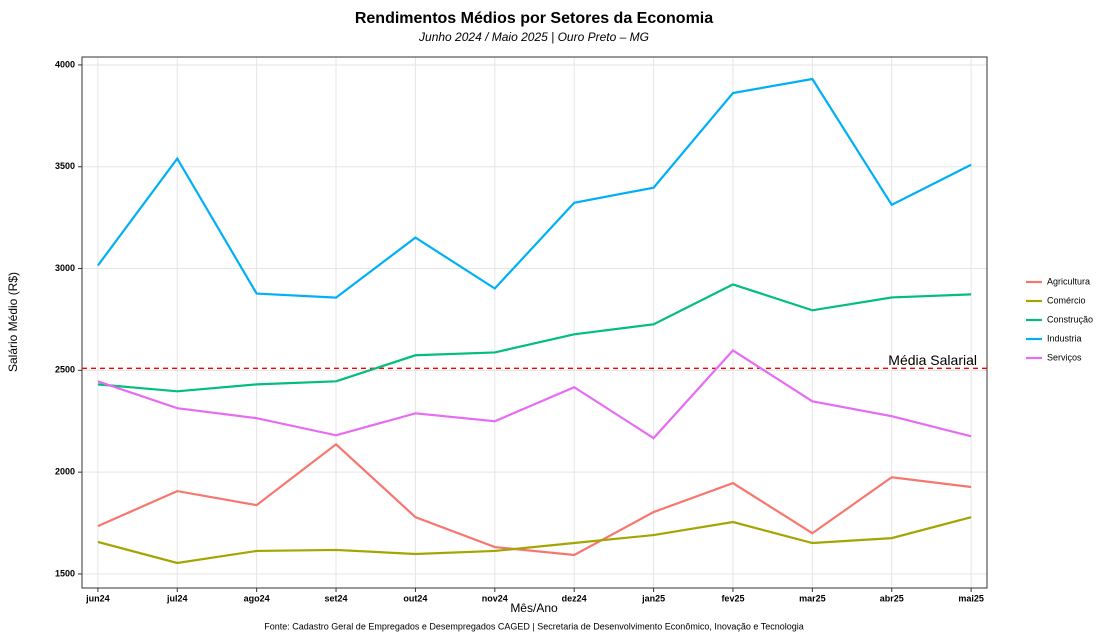  I want to click on x-tick-label: jun24, so click(97, 598).